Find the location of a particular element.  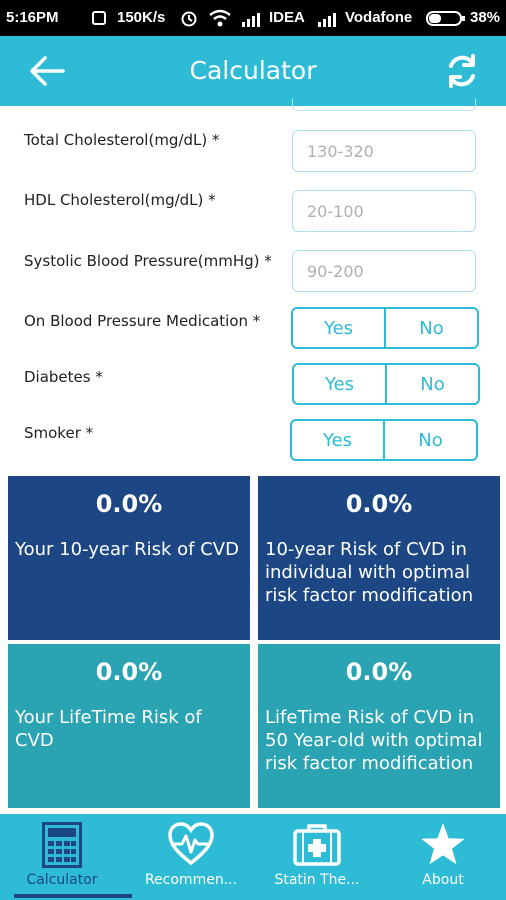

app-bar: Calculator is located at coordinates (253, 71).